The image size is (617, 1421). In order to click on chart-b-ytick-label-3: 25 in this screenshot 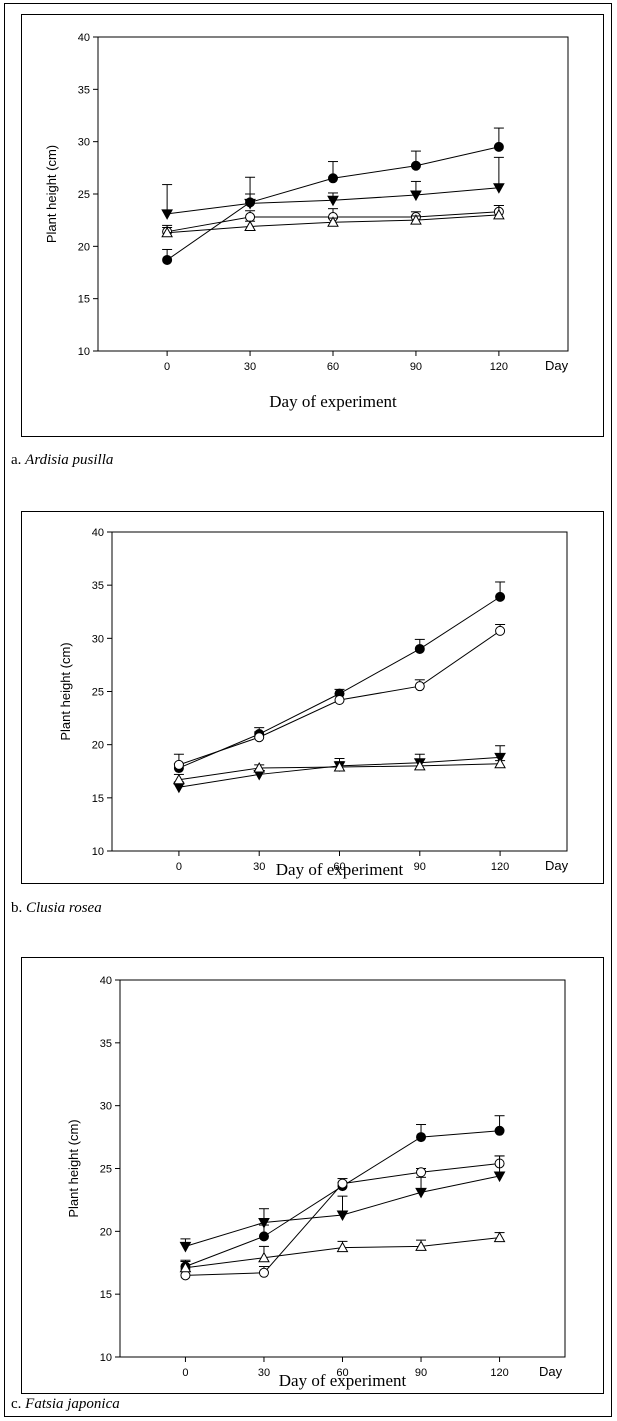, I will do `click(98, 693)`.